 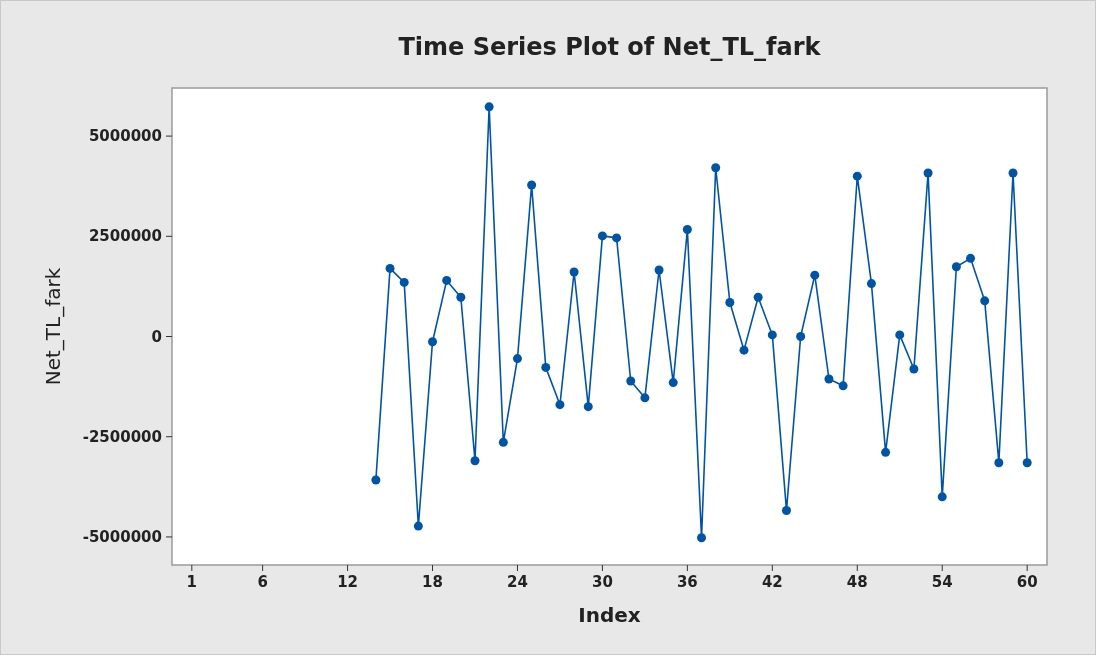 I want to click on x-tick-label: 48, so click(x=857, y=582).